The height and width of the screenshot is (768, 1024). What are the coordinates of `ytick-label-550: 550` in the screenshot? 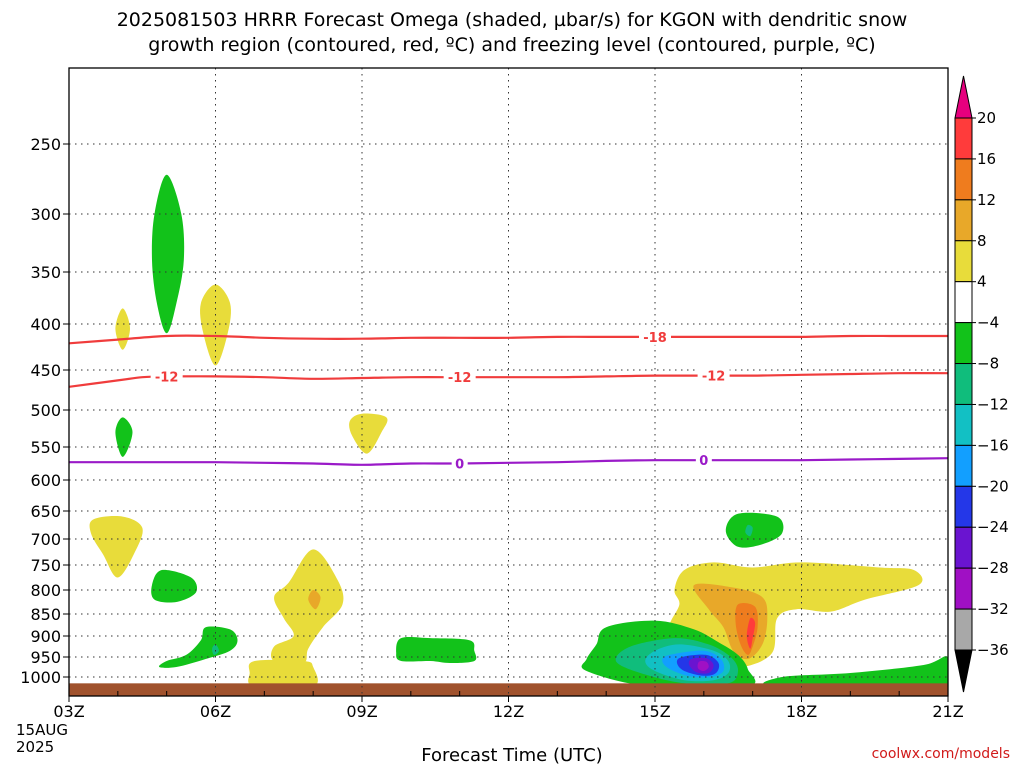 It's located at (45, 447).